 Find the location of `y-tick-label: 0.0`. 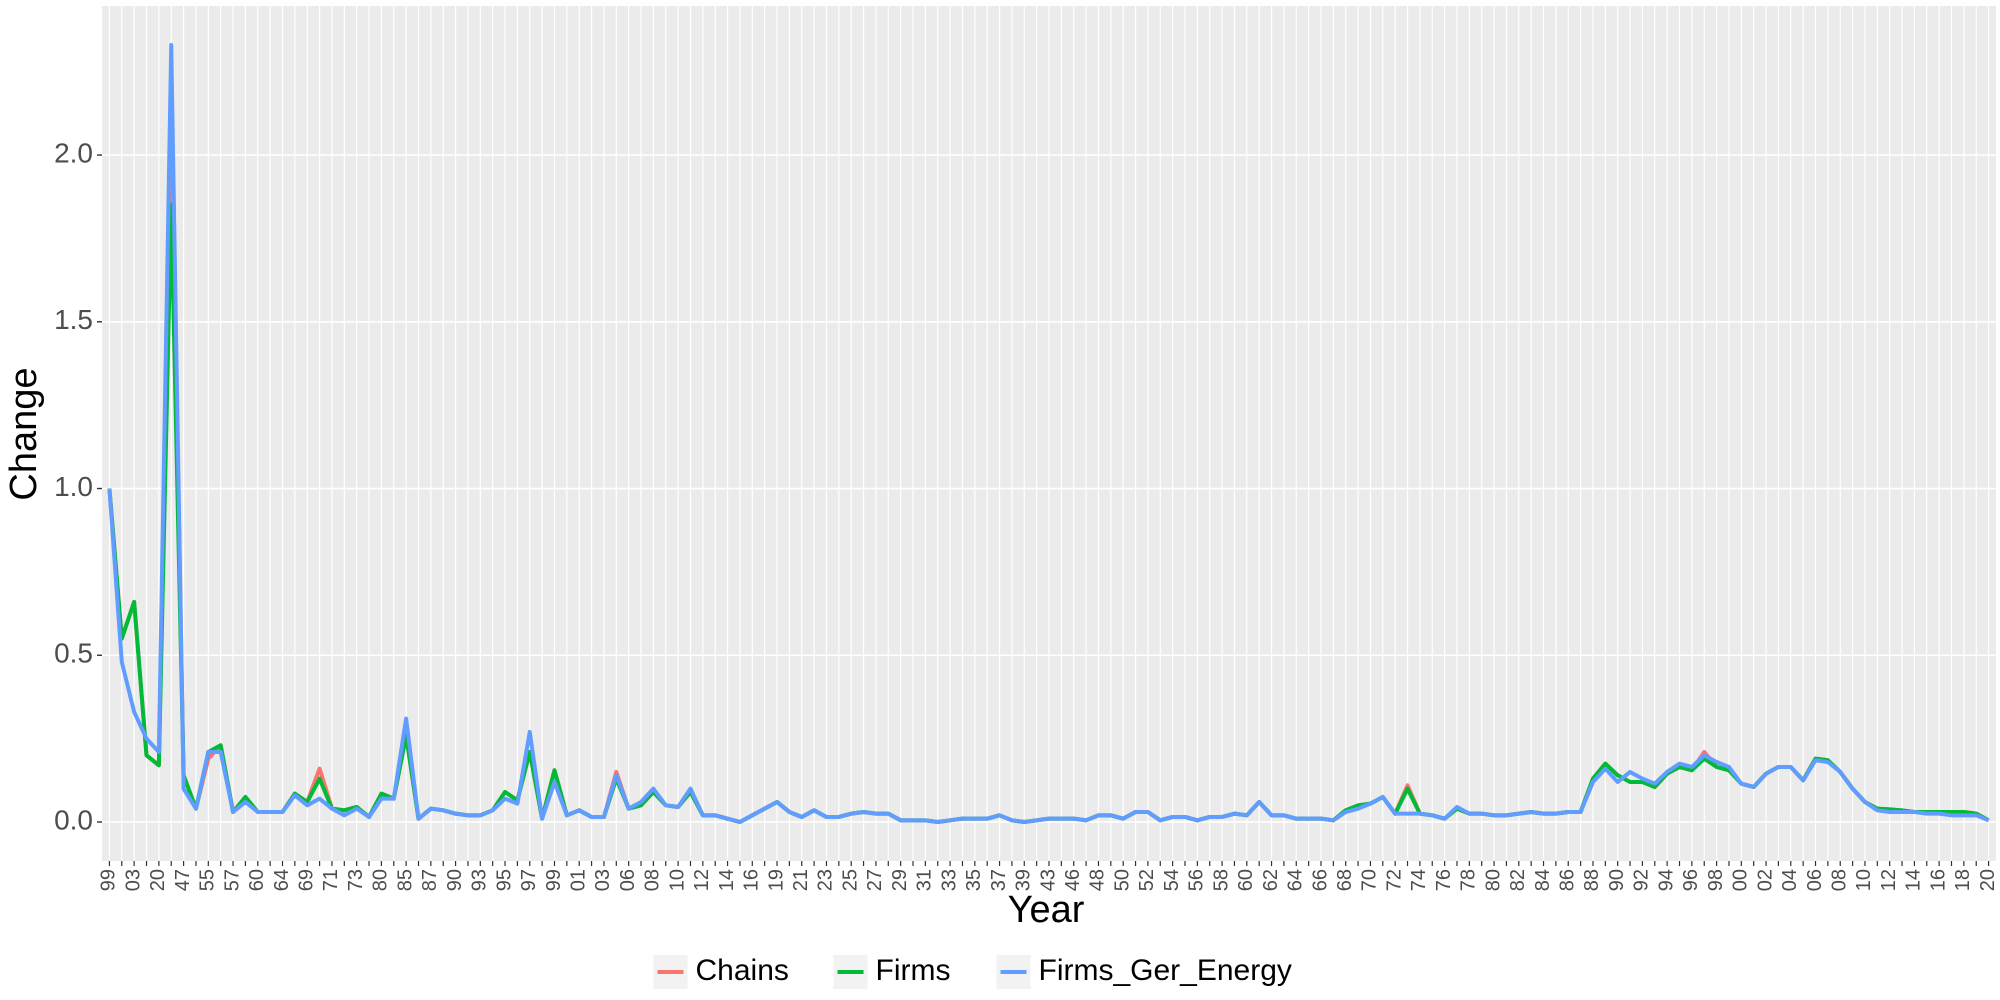

y-tick-label: 0.0 is located at coordinates (73, 819).